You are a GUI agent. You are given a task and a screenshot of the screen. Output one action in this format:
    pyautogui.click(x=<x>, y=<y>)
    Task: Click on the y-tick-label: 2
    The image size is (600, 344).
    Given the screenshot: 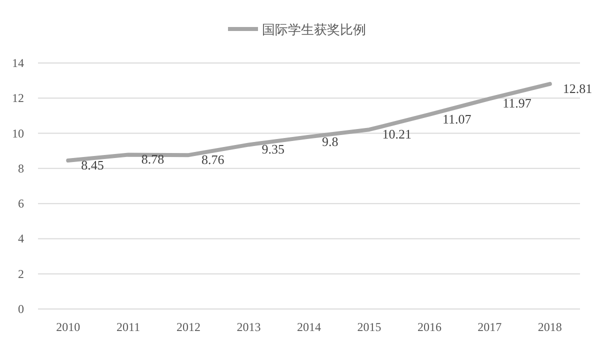 What is the action you would take?
    pyautogui.click(x=21, y=273)
    